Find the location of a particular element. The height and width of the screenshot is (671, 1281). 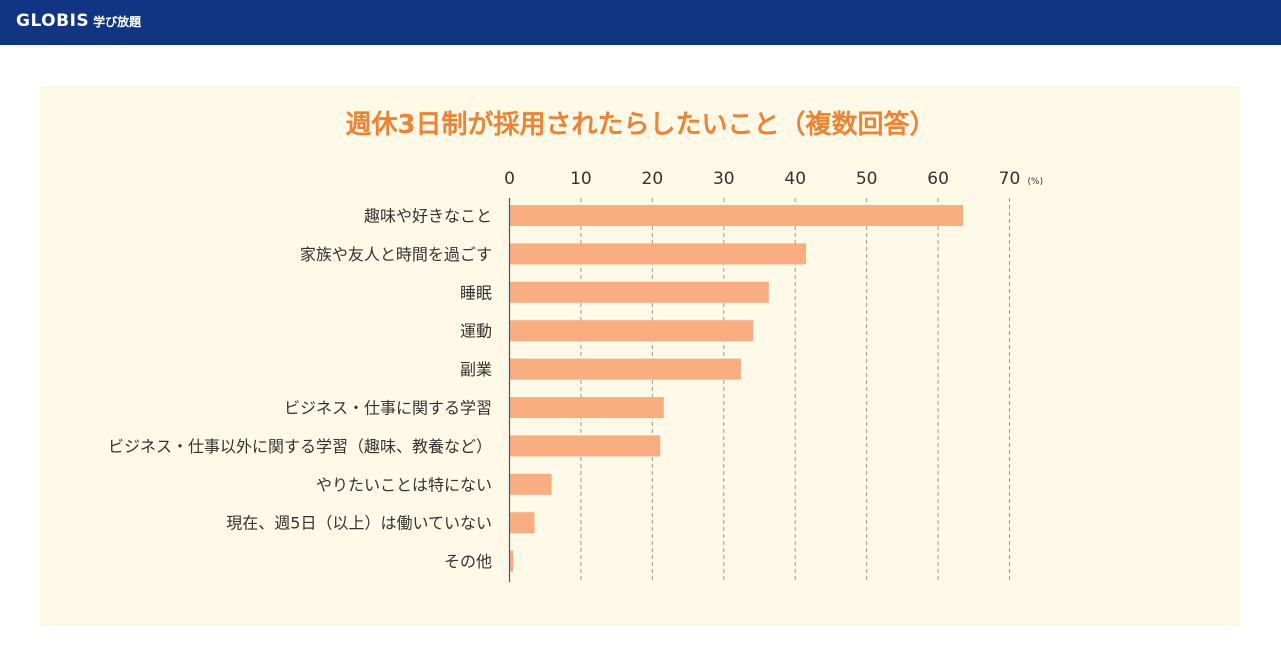

x-tick-label: 40 is located at coordinates (795, 179).